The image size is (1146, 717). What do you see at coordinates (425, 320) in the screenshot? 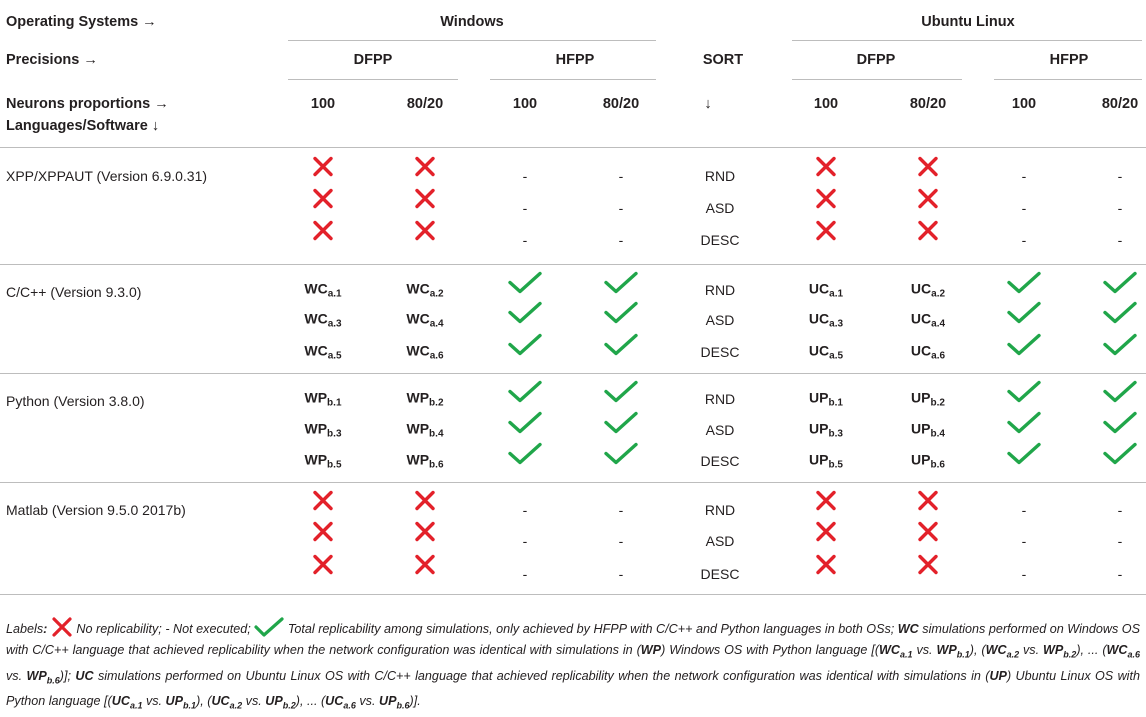
I see `windows-sim-label: WCa.4` at bounding box center [425, 320].